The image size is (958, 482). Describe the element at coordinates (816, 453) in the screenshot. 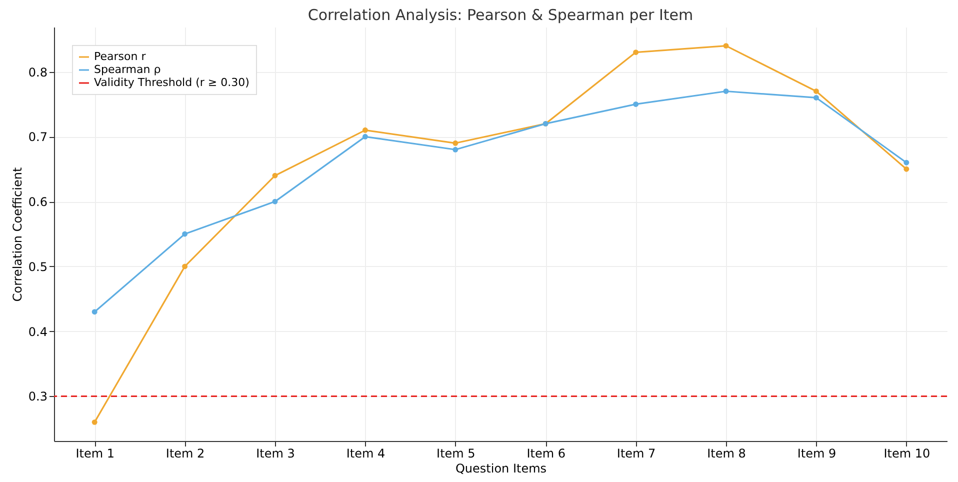

I see `x-tick-label: Item 9` at that location.